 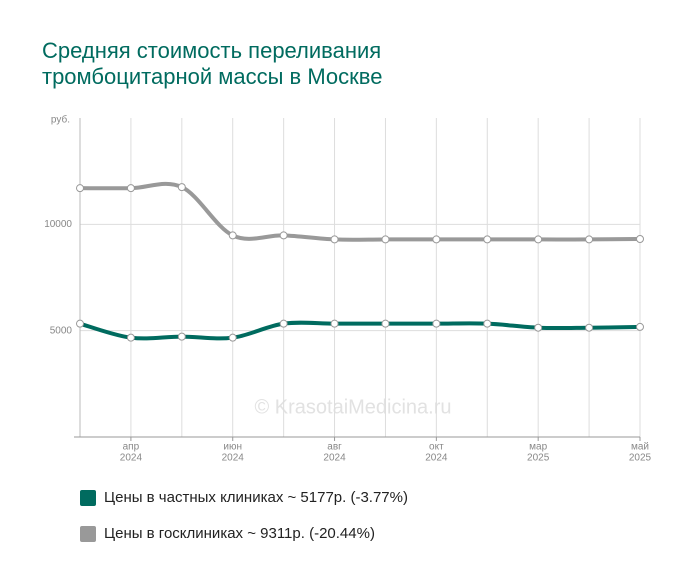 What do you see at coordinates (352, 407) in the screenshot?
I see `watermark: © KrasotaiMedicina.ru` at bounding box center [352, 407].